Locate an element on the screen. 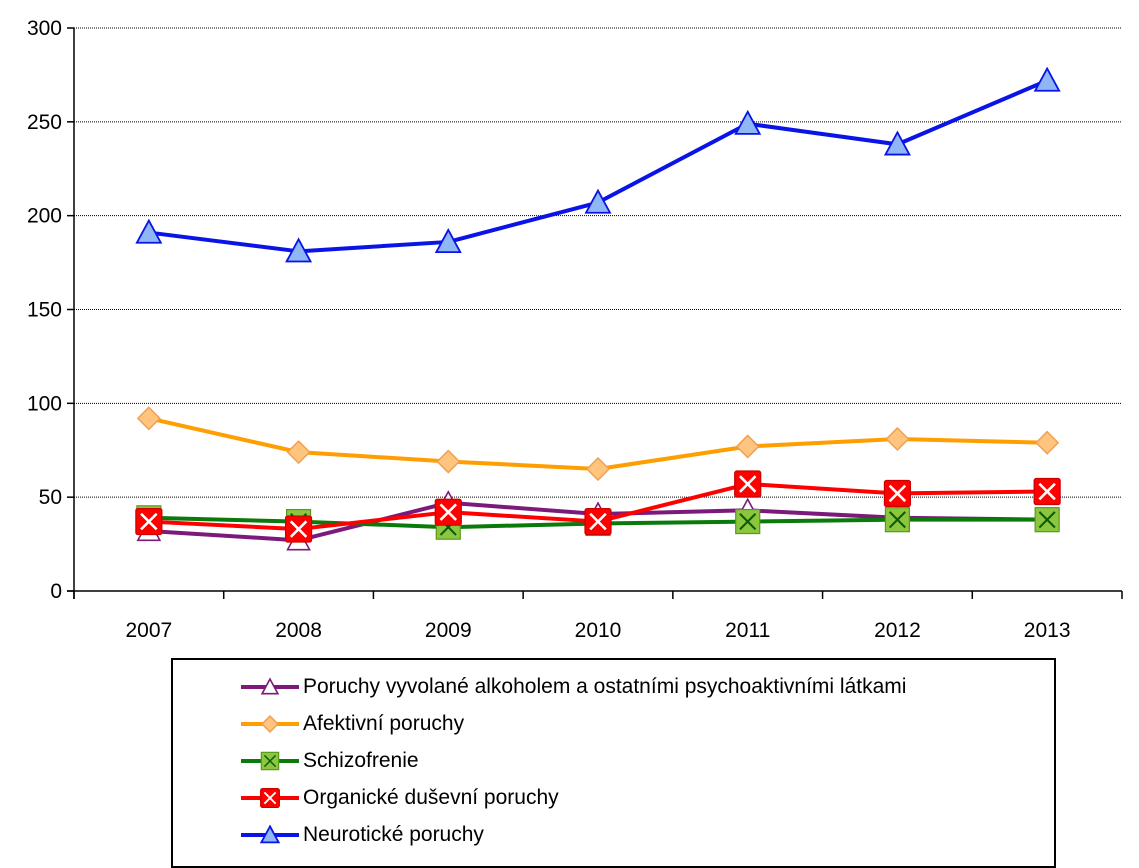 This screenshot has height=868, width=1139. legend-label: Organické duševní poruchy is located at coordinates (431, 797).